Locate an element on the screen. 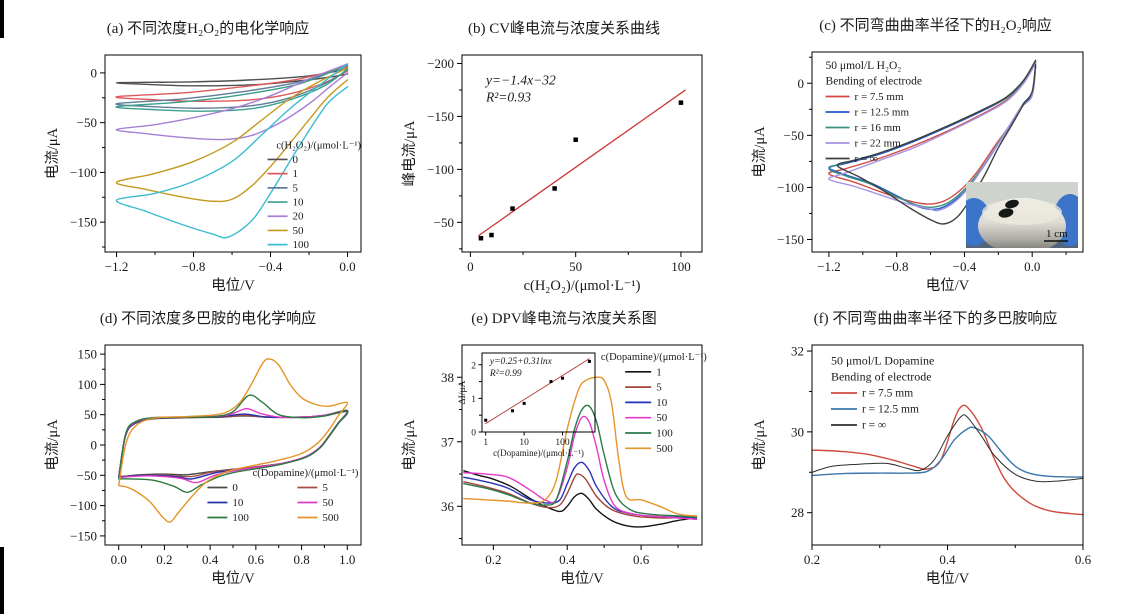  subplot-title-a: (a) 不同浓度H₂O₂的电化学响应 is located at coordinates (208, 28).